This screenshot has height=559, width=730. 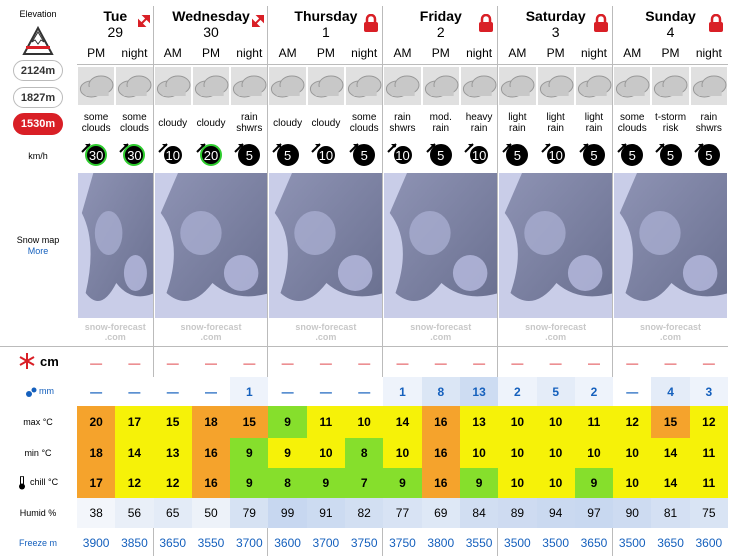 What do you see at coordinates (211, 513) in the screenshot?
I see `humid-pct: 50` at bounding box center [211, 513].